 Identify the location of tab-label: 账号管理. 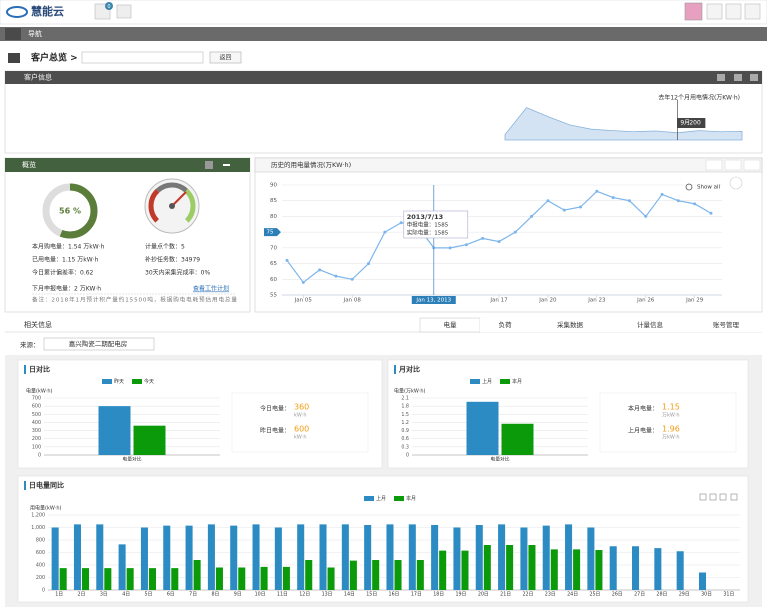
(726, 324).